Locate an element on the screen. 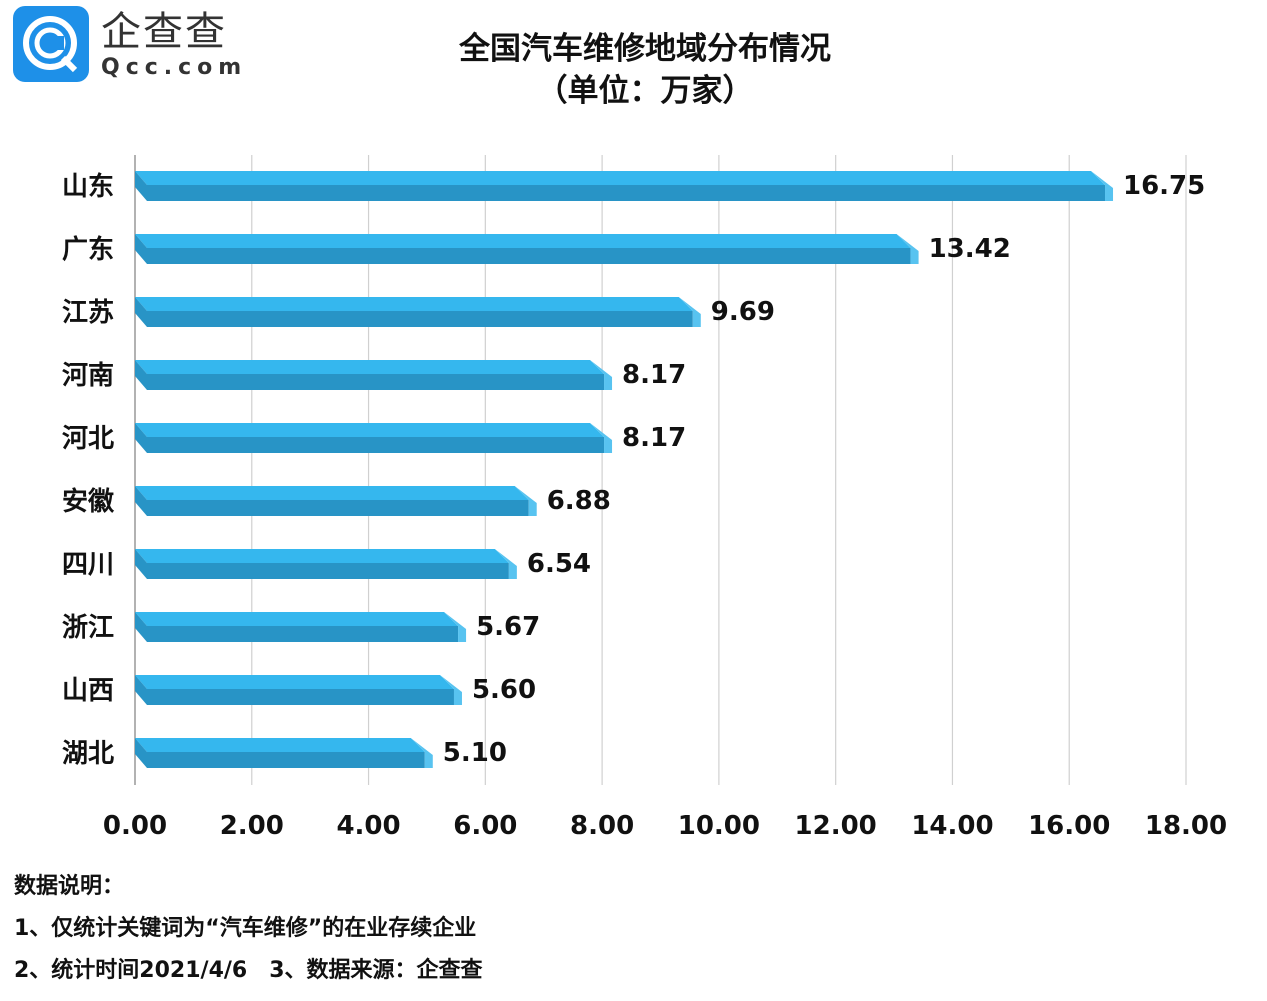 The width and height of the screenshot is (1267, 1001). x-tick-label: 18.00 is located at coordinates (1186, 826).